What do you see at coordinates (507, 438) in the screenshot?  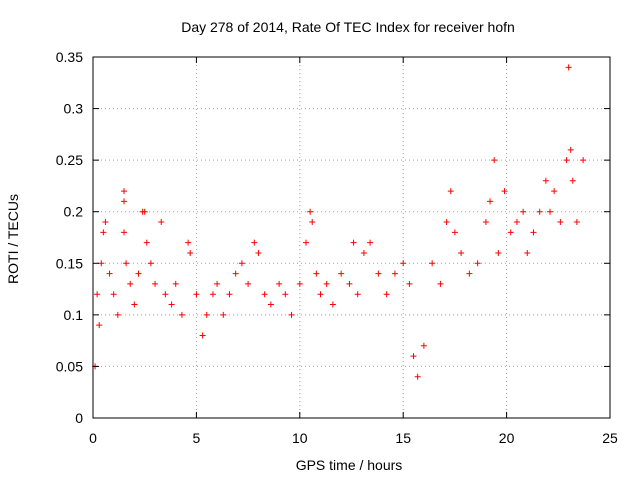 I see `x-tick-label: 20` at bounding box center [507, 438].